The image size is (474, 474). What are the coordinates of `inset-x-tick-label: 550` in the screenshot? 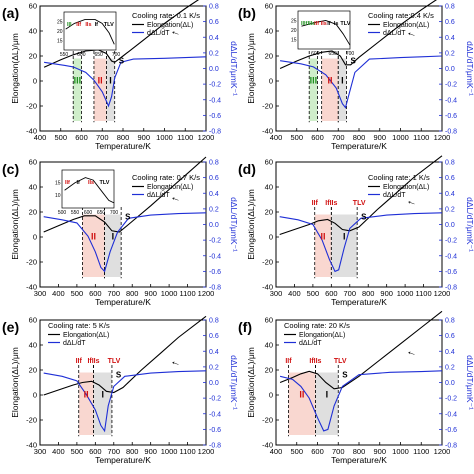 It's located at (64, 55).